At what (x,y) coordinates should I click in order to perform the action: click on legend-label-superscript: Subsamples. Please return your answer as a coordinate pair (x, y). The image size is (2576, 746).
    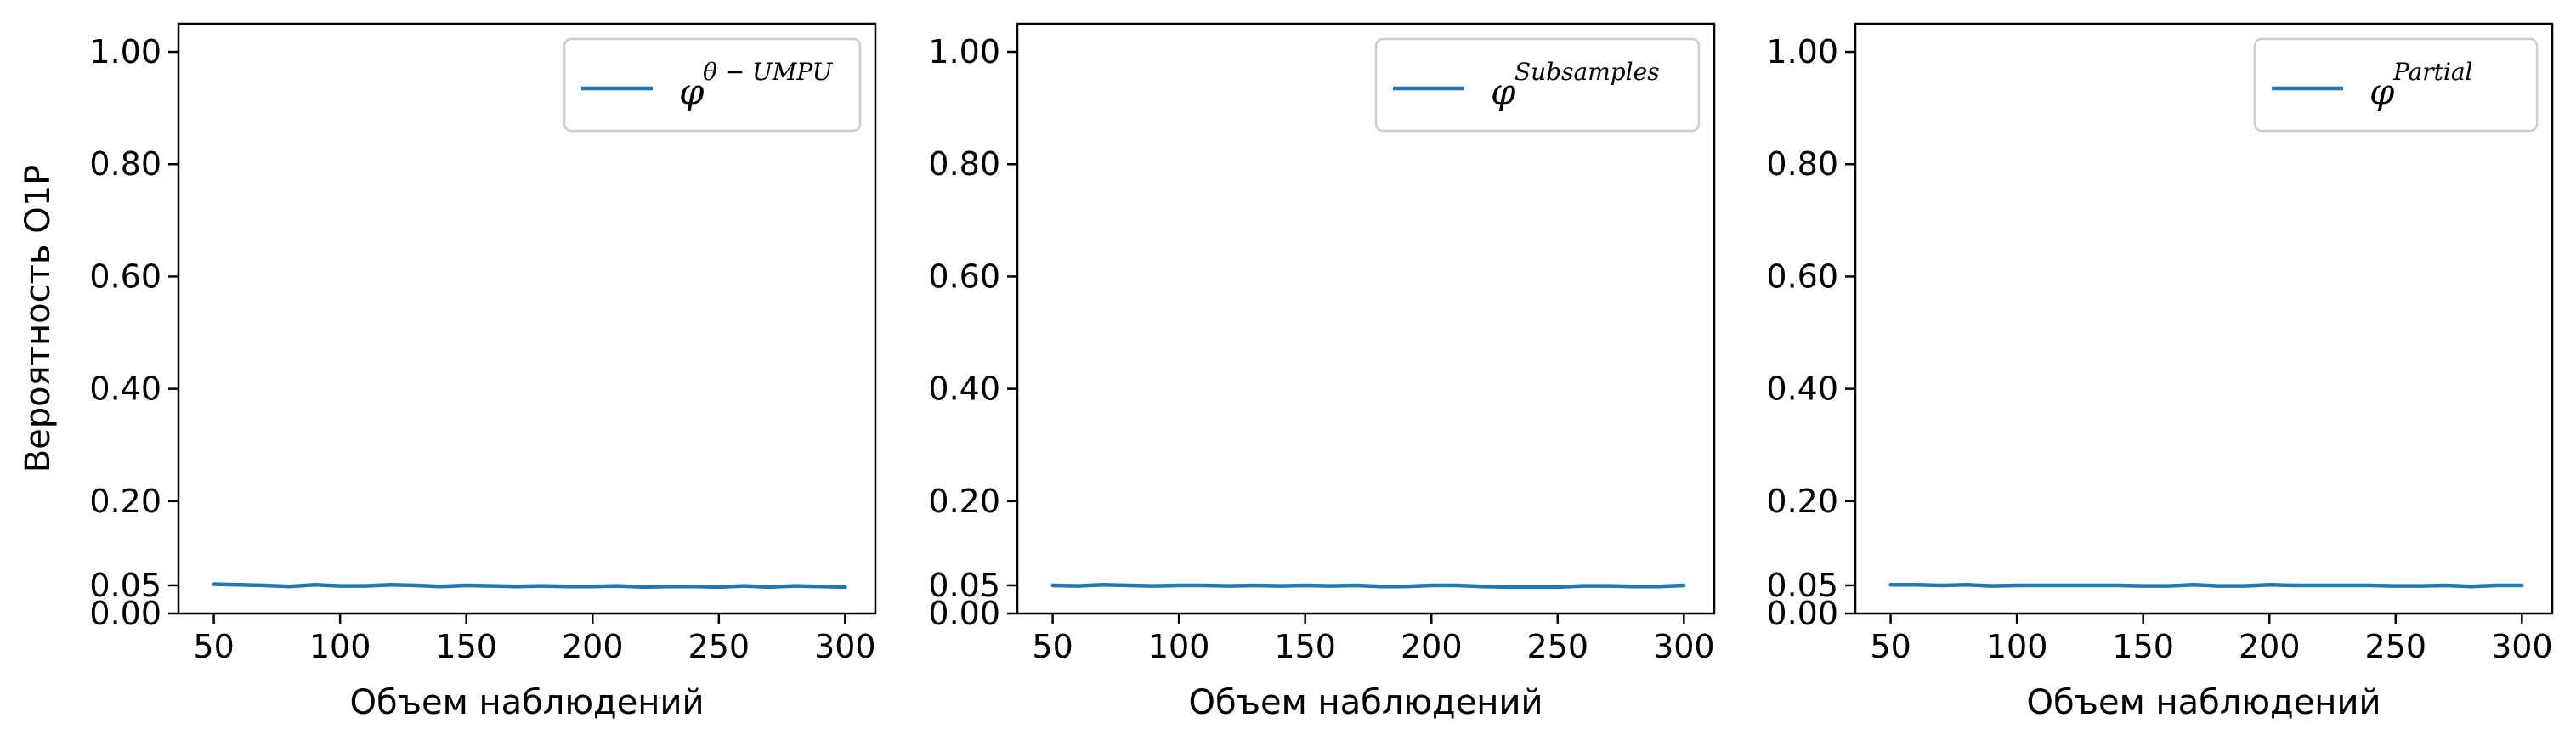
    Looking at the image, I should click on (1587, 72).